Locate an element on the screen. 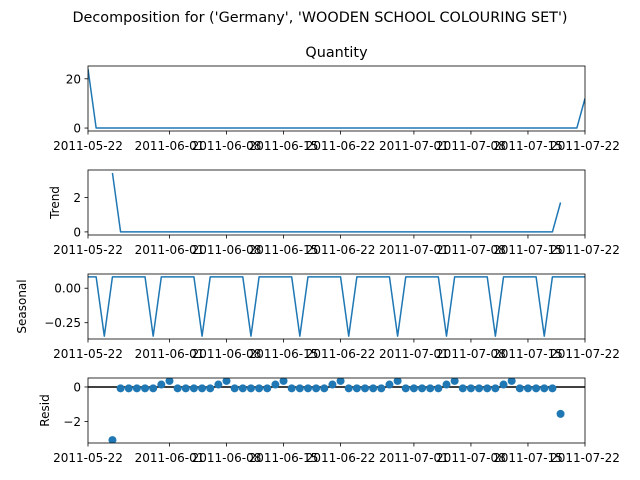  y-axis-label: Trend is located at coordinates (55, 203).